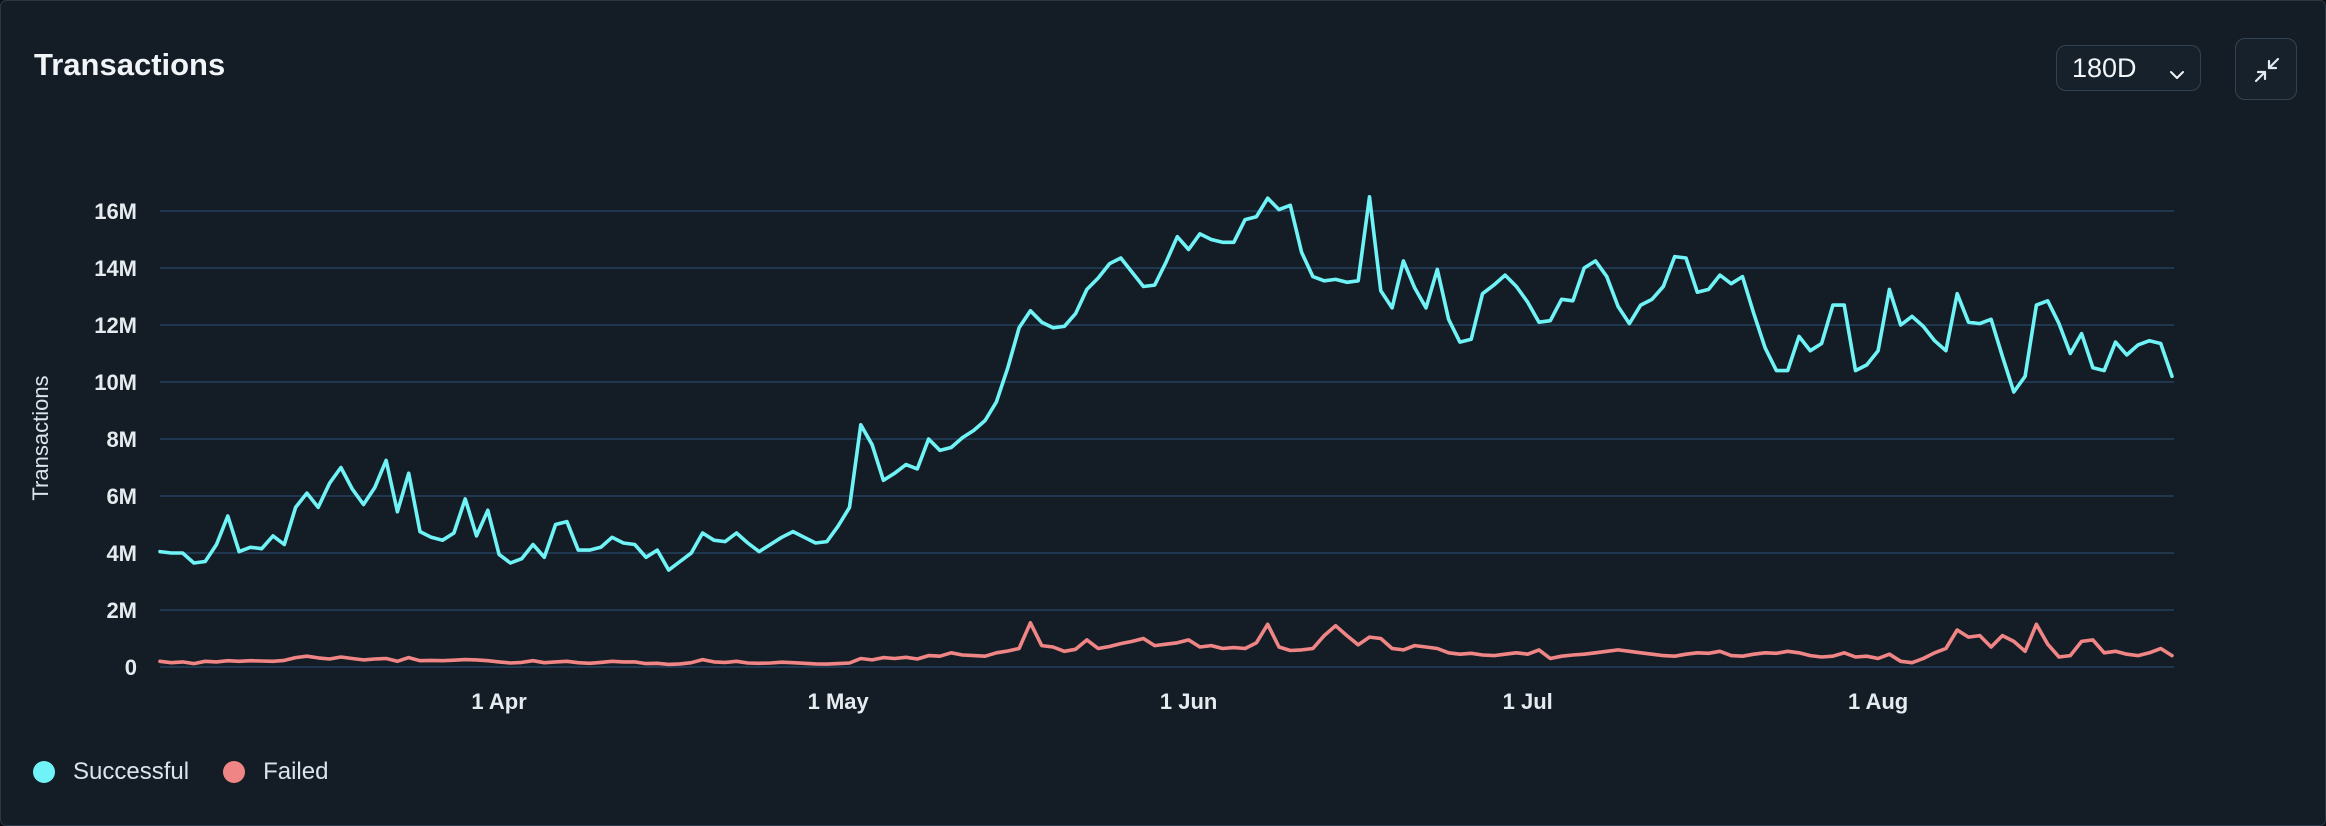 The height and width of the screenshot is (826, 2326). What do you see at coordinates (1166, 644) in the screenshot?
I see `series-line-failed` at bounding box center [1166, 644].